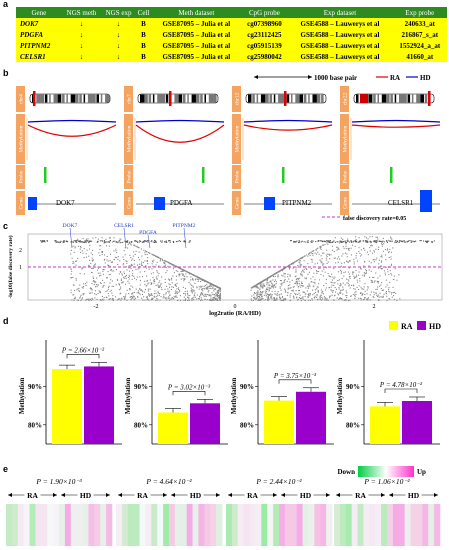 Image resolution: width=449 pixels, height=550 pixels. Describe the element at coordinates (234, 396) in the screenshot. I see `y-axis-label: Methylation` at that location.